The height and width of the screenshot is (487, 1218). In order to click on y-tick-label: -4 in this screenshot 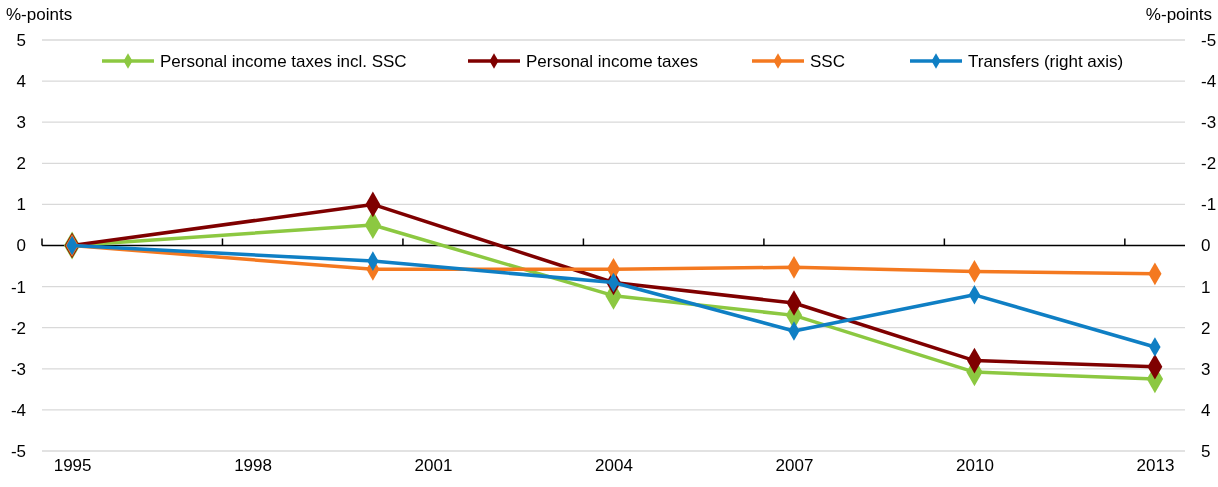, I will do `click(18, 410)`.